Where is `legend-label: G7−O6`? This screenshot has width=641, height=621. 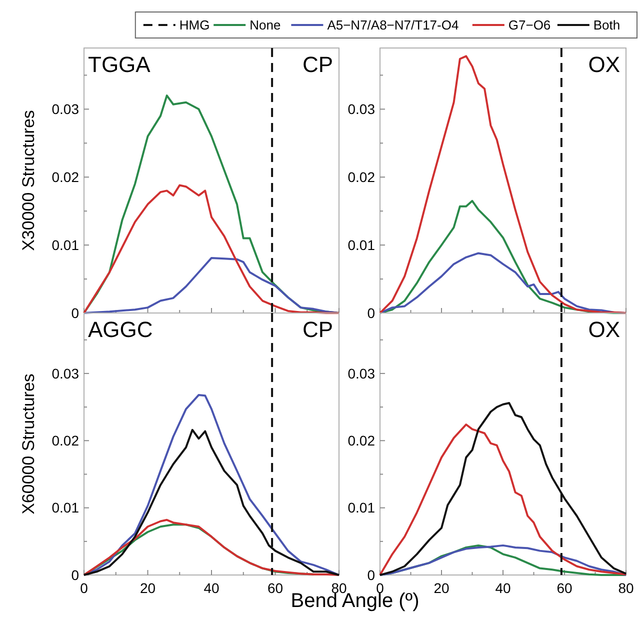 legend-label: G7−O6 is located at coordinates (529, 25).